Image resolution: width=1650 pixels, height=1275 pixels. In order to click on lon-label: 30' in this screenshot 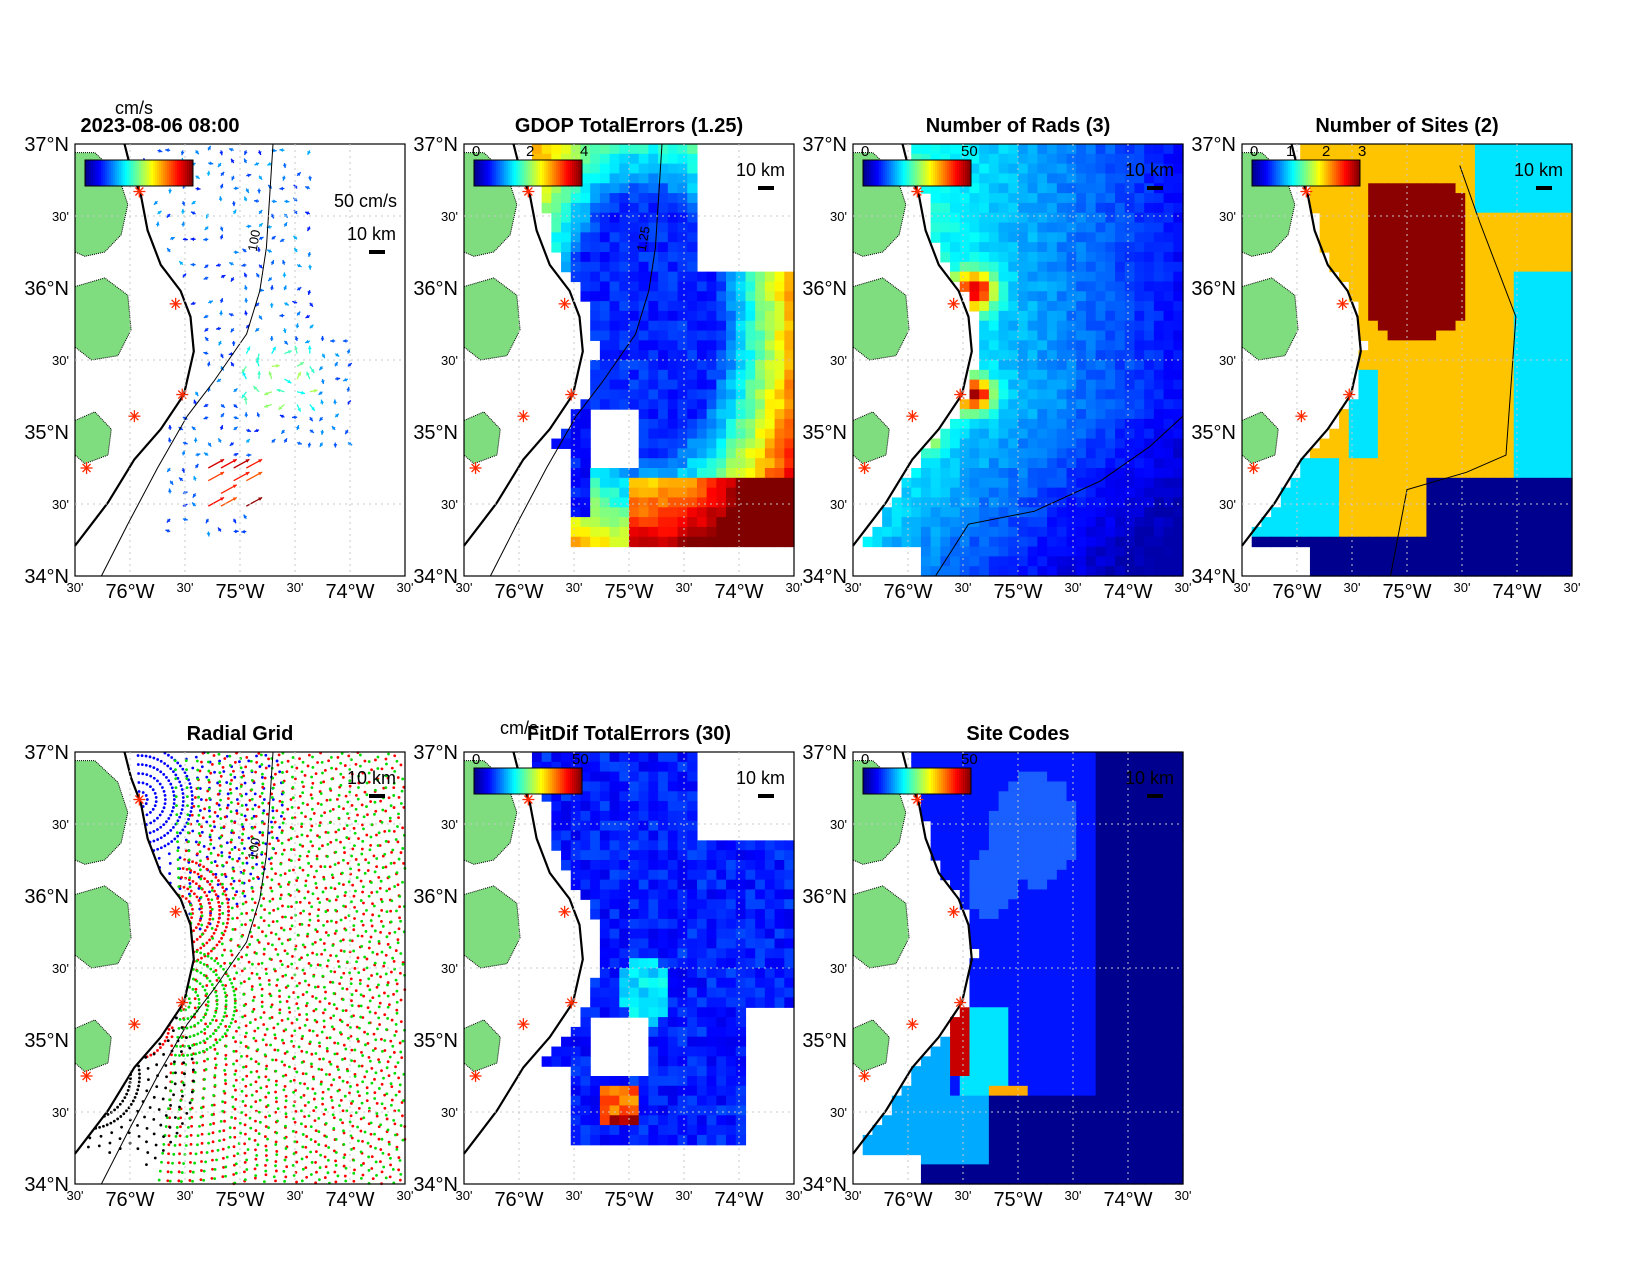, I will do `click(405, 587)`.